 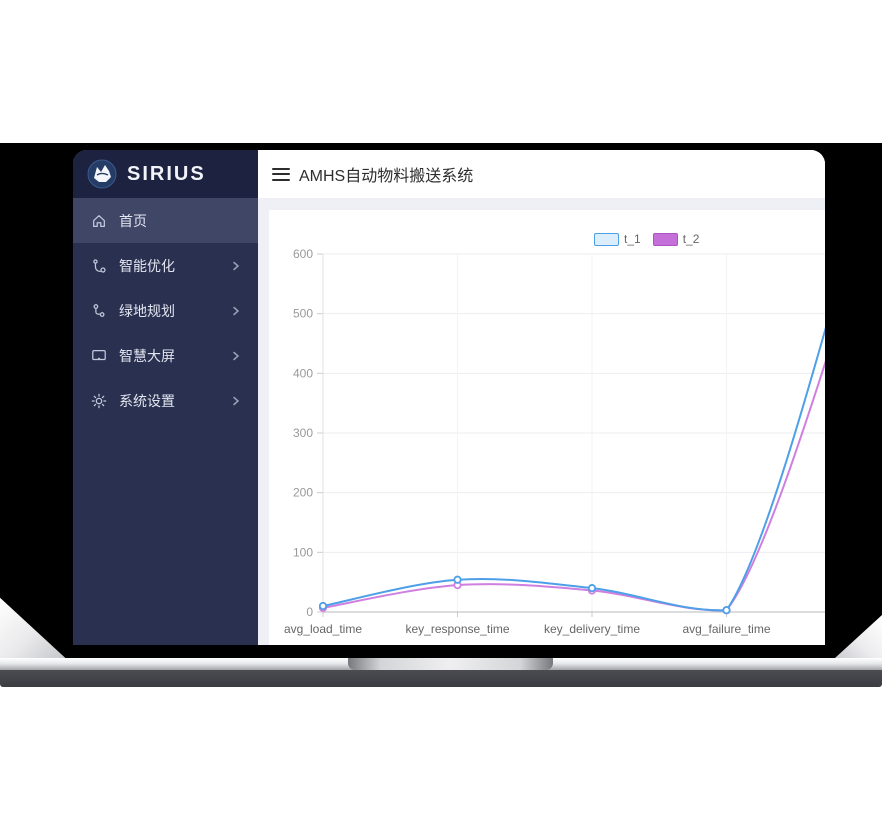 What do you see at coordinates (303, 433) in the screenshot?
I see `svg-text: 300` at bounding box center [303, 433].